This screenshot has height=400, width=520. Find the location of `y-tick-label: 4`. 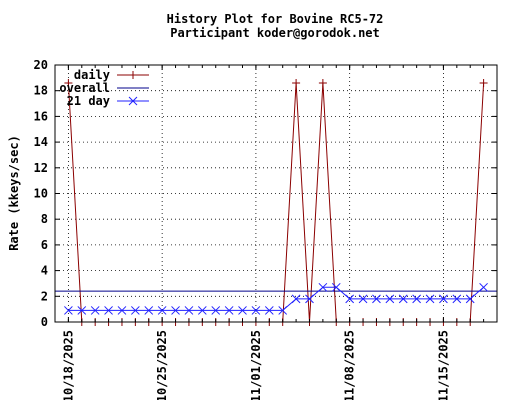

y-tick-label: 4 is located at coordinates (44, 271).